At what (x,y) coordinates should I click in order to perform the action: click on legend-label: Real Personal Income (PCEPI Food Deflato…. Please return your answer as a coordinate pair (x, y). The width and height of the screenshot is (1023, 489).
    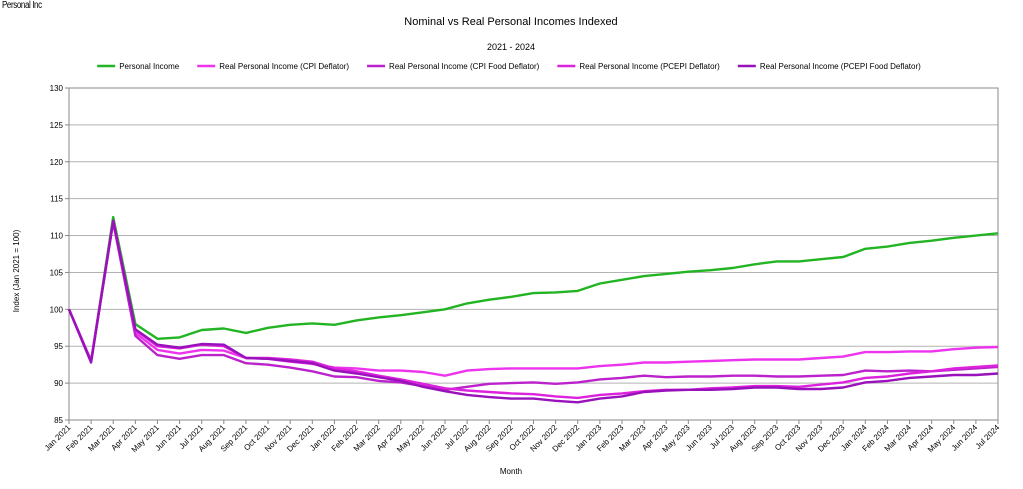
    Looking at the image, I should click on (840, 66).